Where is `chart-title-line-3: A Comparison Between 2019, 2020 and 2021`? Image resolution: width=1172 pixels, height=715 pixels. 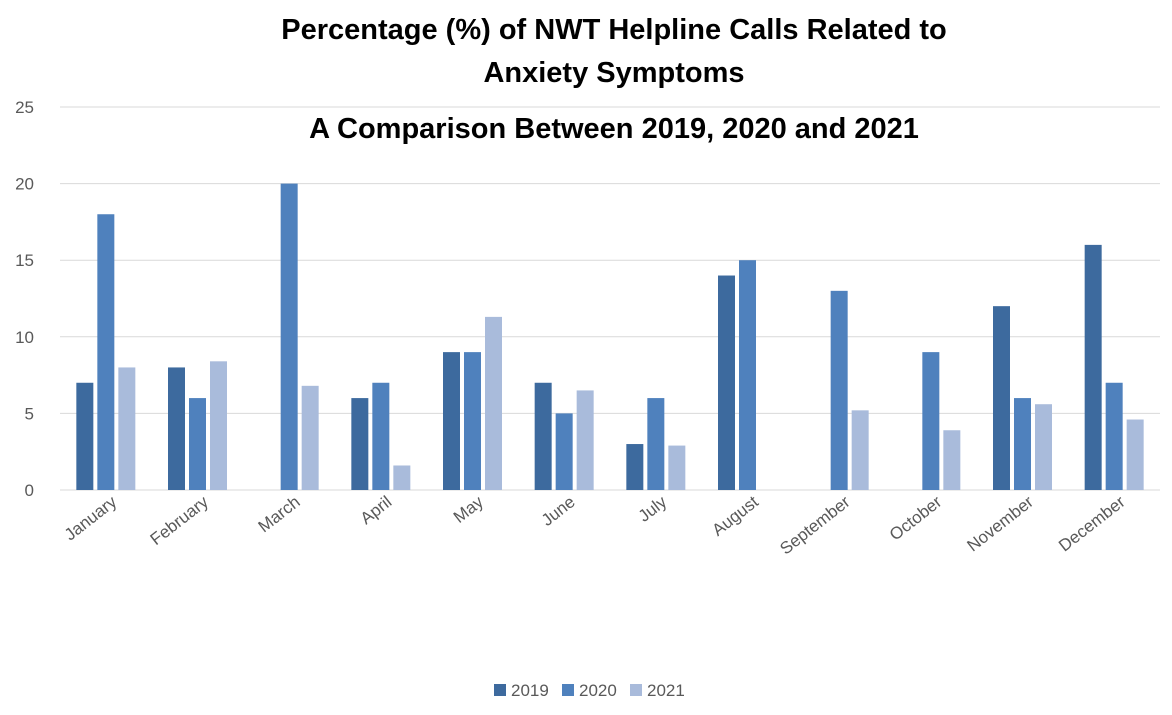
chart-title-line-3: A Comparison Between 2019, 2020 and 2021 is located at coordinates (614, 129).